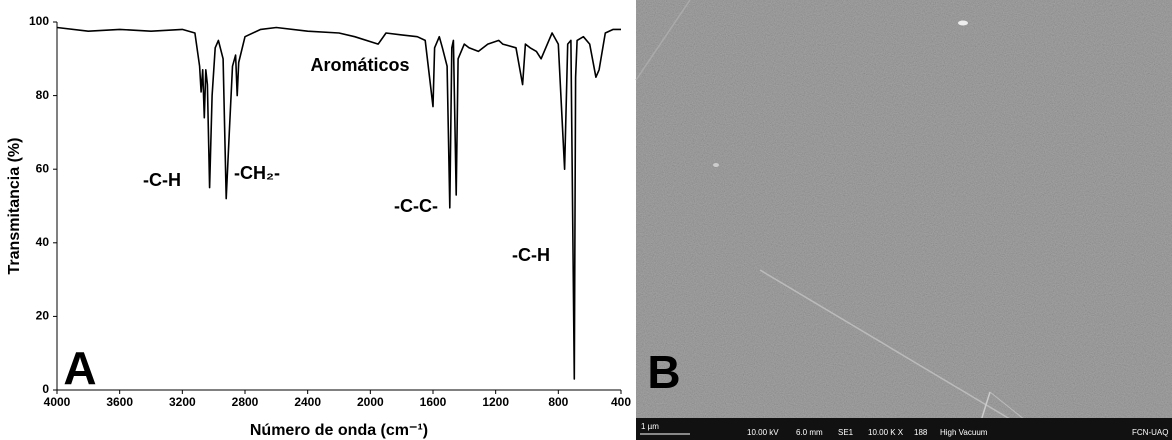 The image size is (1172, 440). What do you see at coordinates (886, 432) in the screenshot?
I see `sem-info-text: 10.00 K X` at bounding box center [886, 432].